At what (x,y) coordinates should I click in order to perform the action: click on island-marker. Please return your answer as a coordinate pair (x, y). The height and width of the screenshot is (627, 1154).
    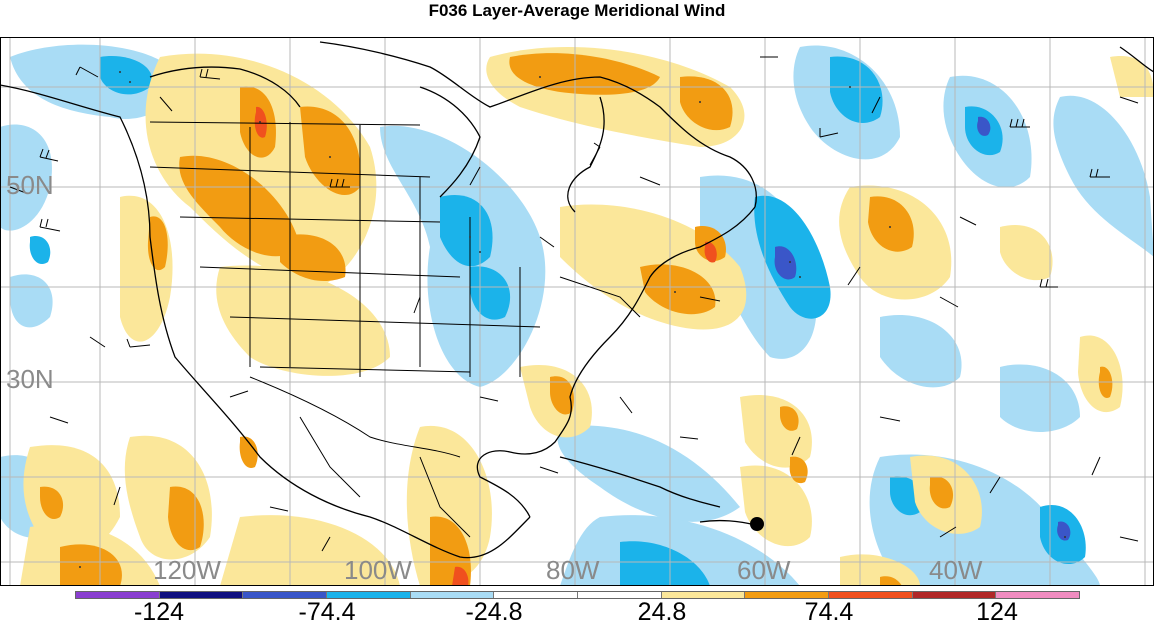
    Looking at the image, I should click on (757, 524).